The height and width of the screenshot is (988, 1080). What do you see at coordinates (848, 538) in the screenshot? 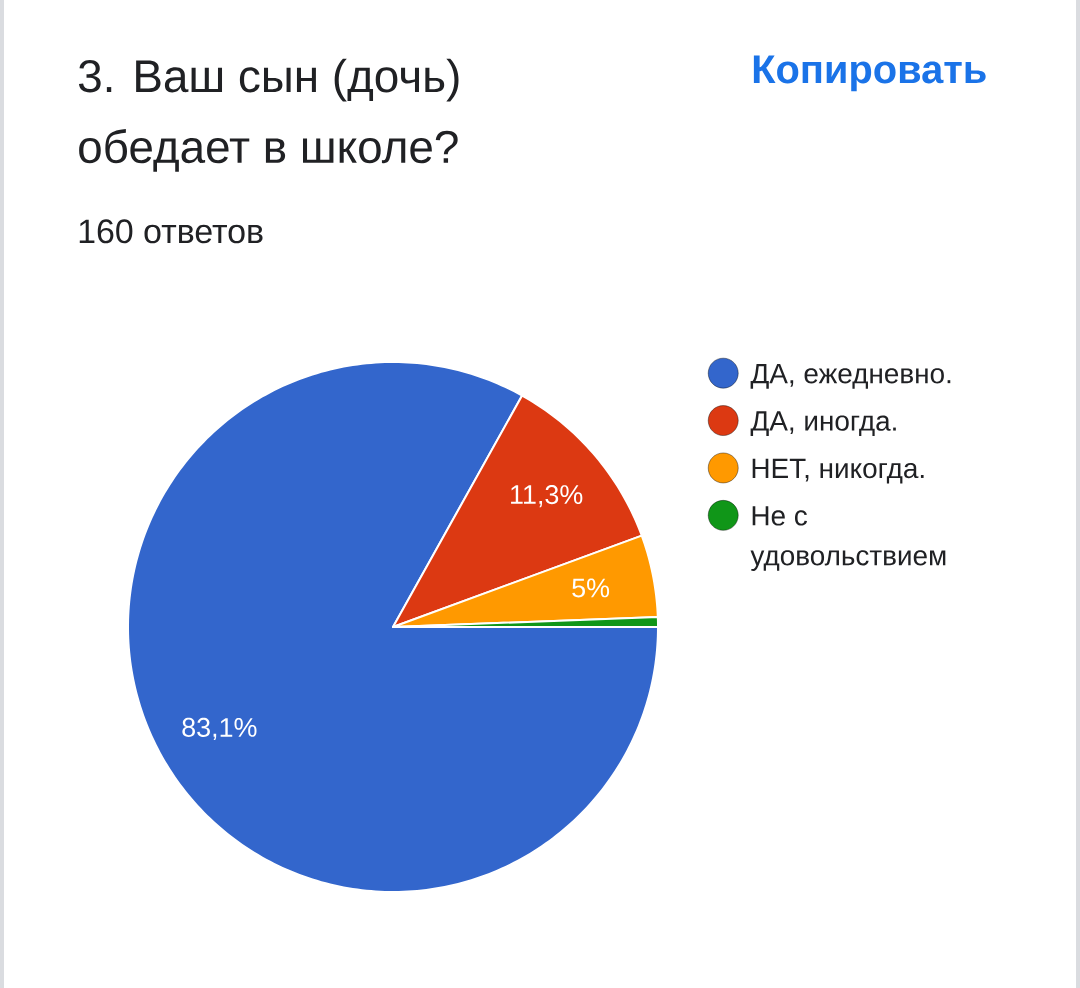
I see `legend-label: Не с удовольствием` at bounding box center [848, 538].